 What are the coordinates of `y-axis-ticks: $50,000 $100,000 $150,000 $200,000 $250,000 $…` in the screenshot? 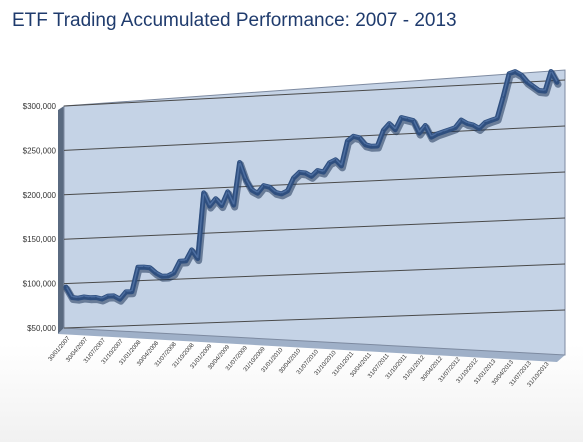 It's located at (40, 217).